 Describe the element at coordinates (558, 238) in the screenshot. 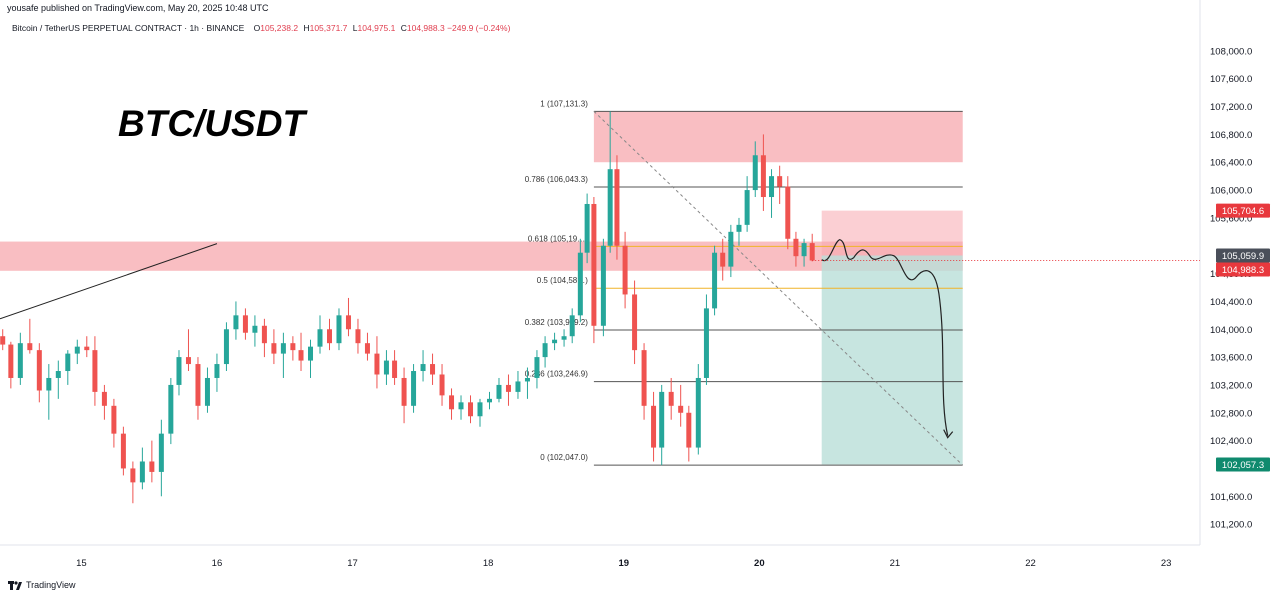

I see `fib-label-0.618: 0.618 (105,19…)` at that location.